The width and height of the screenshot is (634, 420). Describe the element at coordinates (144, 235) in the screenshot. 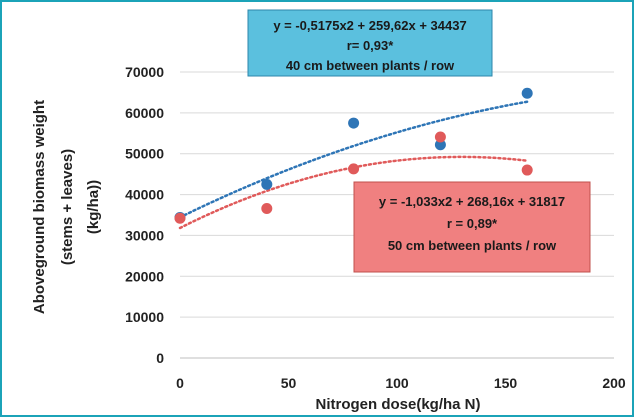

I see `y-tick-label: 30000` at that location.